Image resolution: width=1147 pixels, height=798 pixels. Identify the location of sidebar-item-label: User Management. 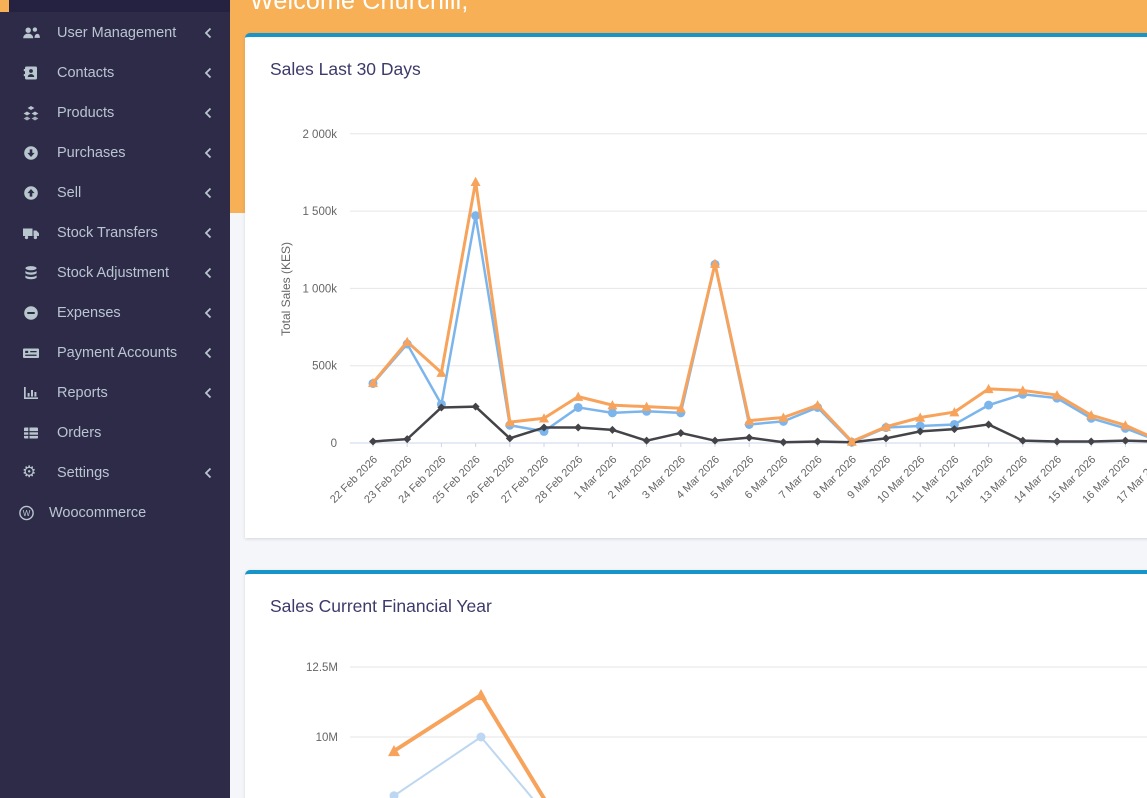
(117, 33).